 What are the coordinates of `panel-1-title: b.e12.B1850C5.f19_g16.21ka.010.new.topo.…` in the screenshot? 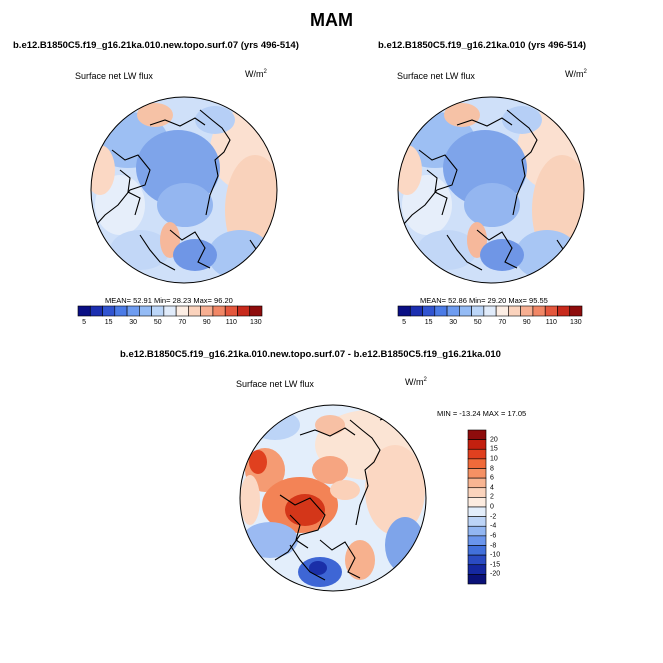 It's located at (156, 45).